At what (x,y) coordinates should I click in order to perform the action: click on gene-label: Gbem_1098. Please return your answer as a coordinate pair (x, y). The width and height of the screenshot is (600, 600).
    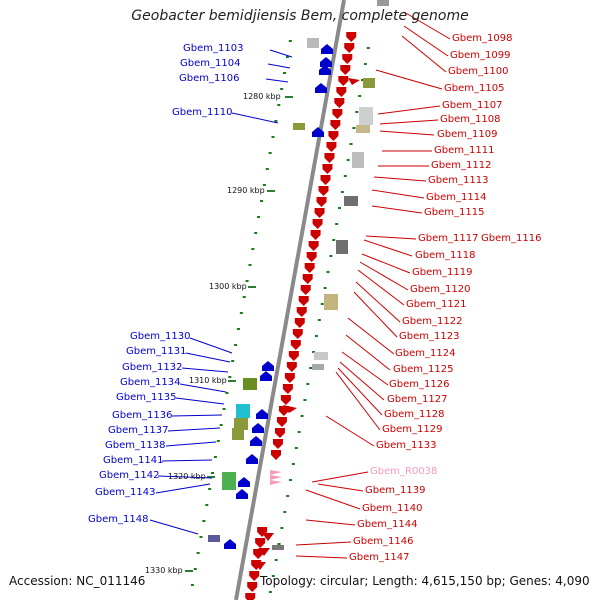
    Looking at the image, I should click on (482, 38).